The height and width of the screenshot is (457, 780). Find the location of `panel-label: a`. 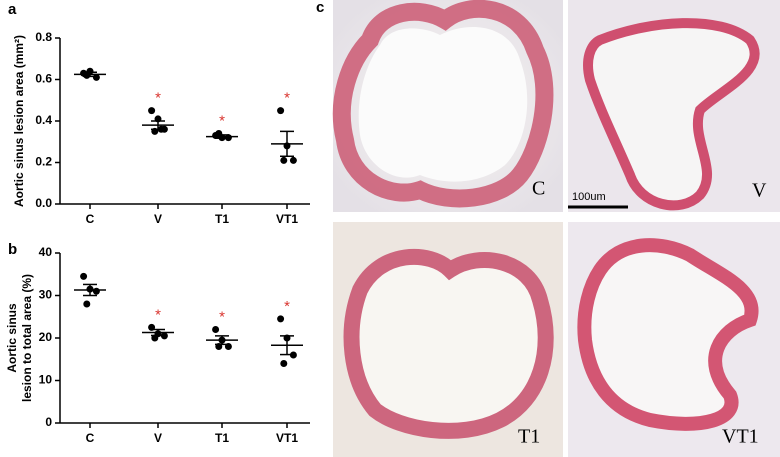

panel-label: a is located at coordinates (12, 9).